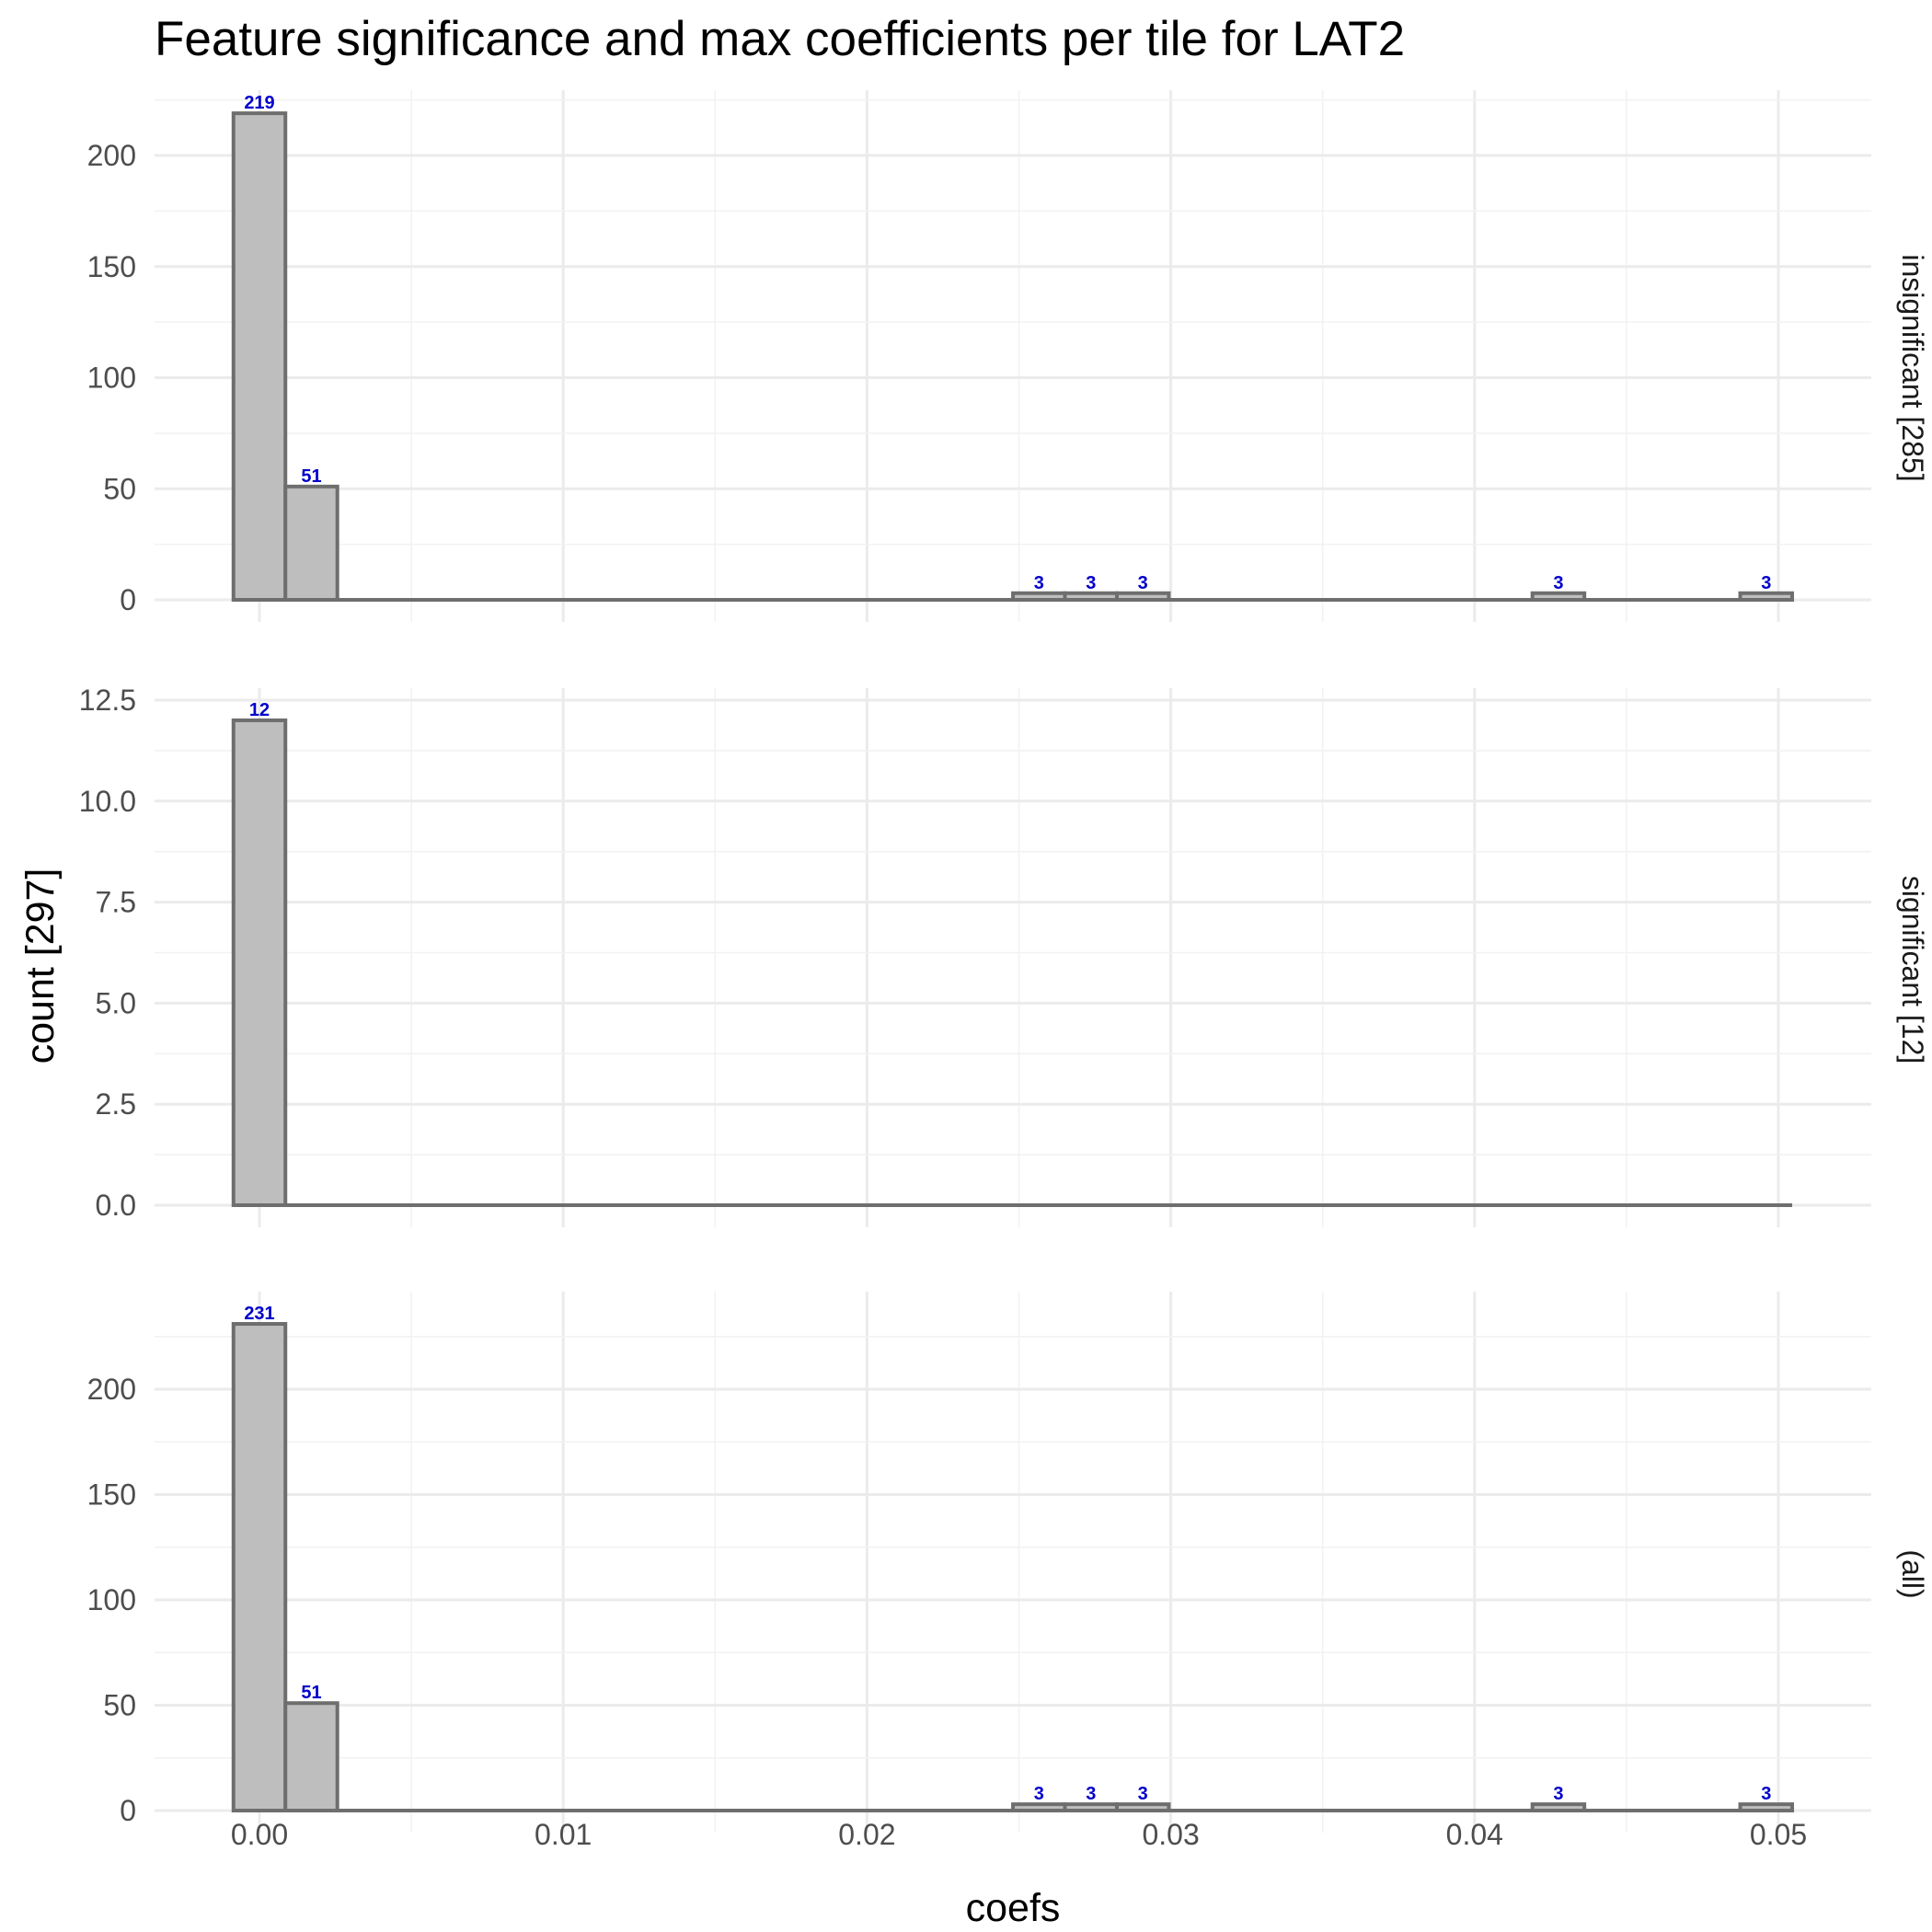 The image size is (1932, 1932). I want to click on facet-strip-label: (all), so click(1913, 1573).